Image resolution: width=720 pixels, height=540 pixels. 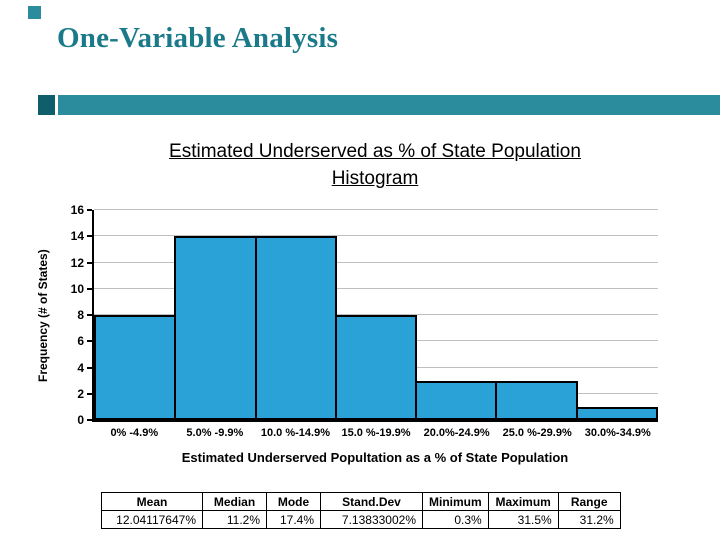 What do you see at coordinates (456, 433) in the screenshot?
I see `x-tick-label: 20.0%-24.9%` at bounding box center [456, 433].